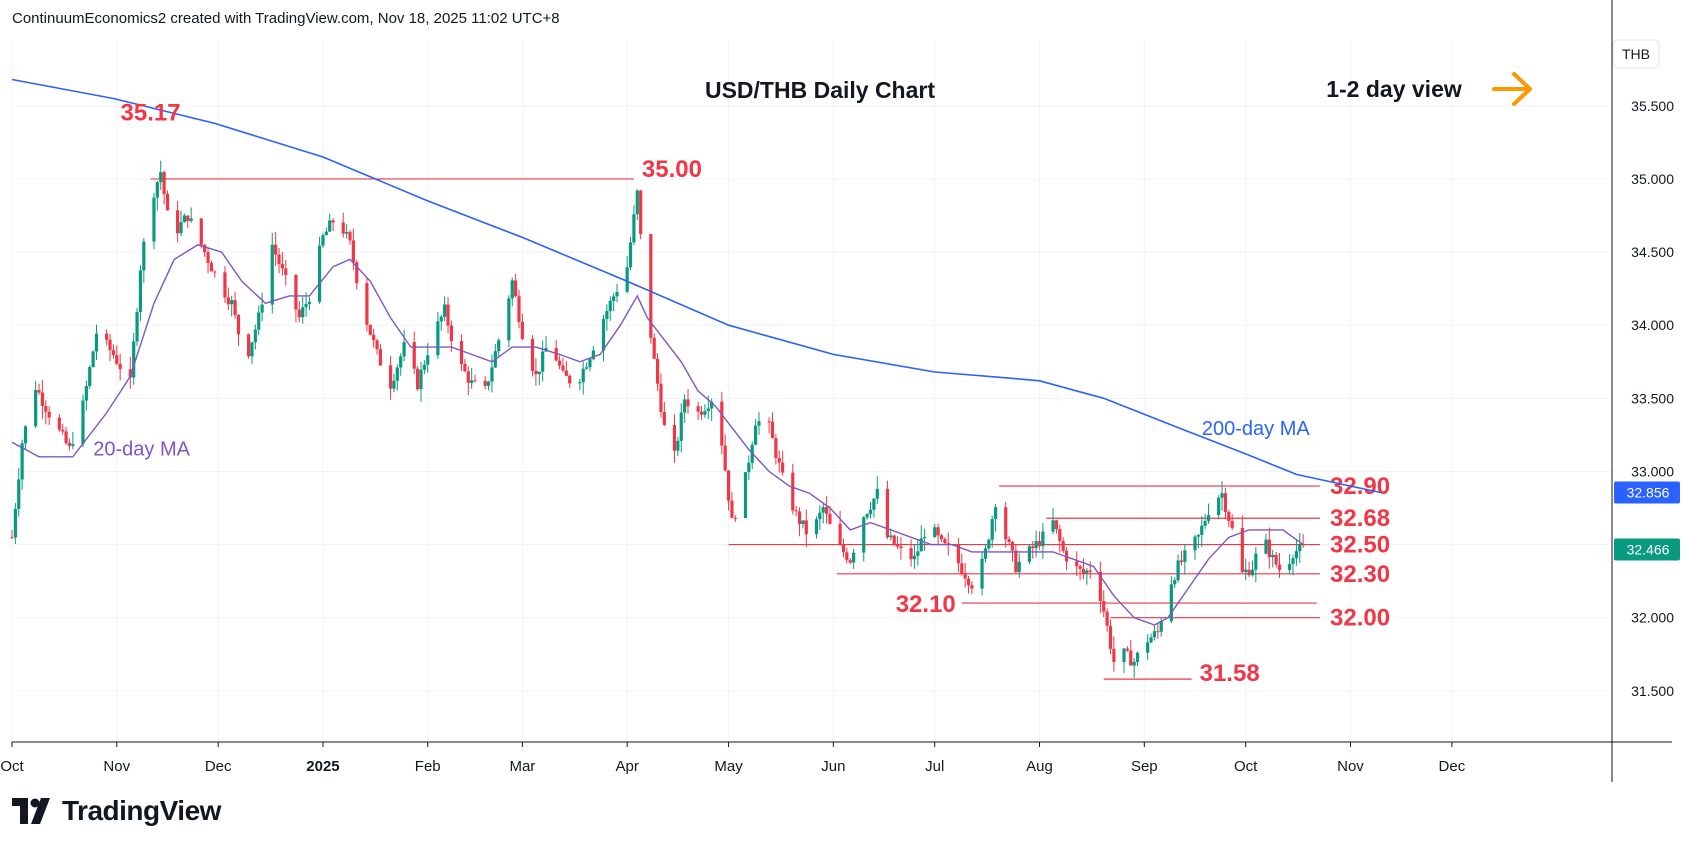 The width and height of the screenshot is (1682, 848). What do you see at coordinates (1360, 545) in the screenshot?
I see `level-label-32.50: 32.50` at bounding box center [1360, 545].